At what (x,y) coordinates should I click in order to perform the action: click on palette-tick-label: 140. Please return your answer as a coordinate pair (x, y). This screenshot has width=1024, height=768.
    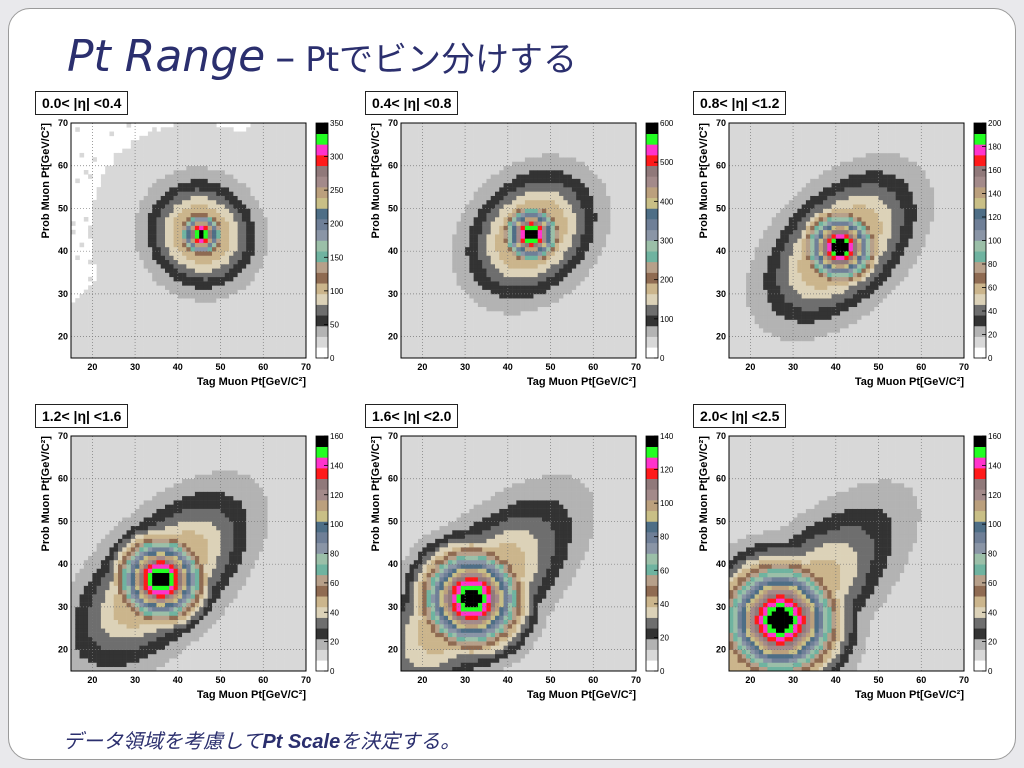
    Looking at the image, I should click on (337, 465).